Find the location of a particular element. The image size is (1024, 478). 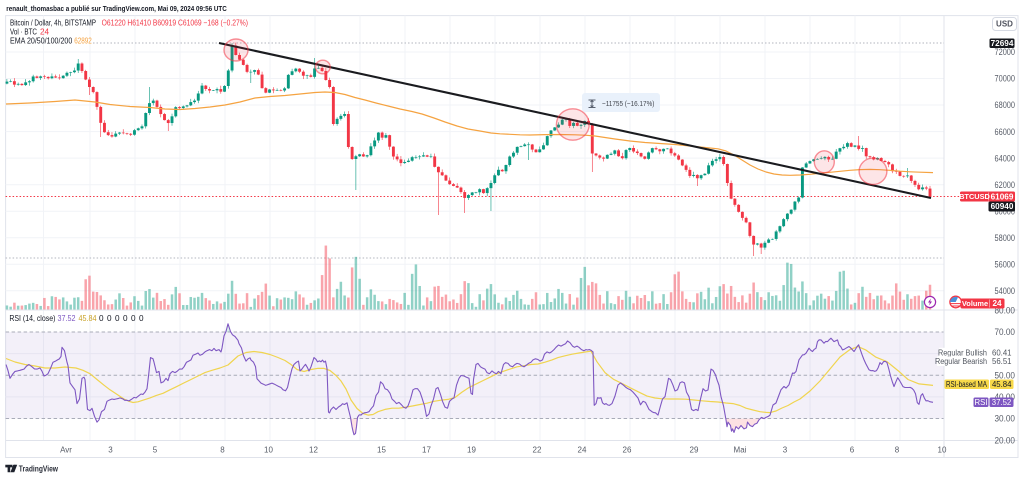

svg-text: EMA 20/50/100/200 is located at coordinates (41, 41).